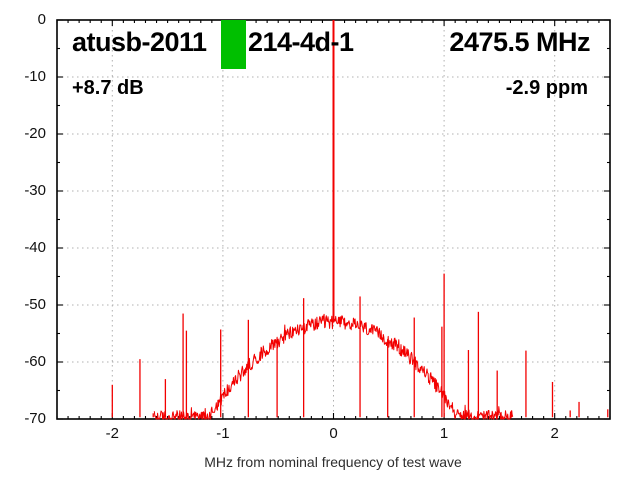 The width and height of the screenshot is (640, 480). What do you see at coordinates (333, 433) in the screenshot?
I see `x-tick-label: 0` at bounding box center [333, 433].